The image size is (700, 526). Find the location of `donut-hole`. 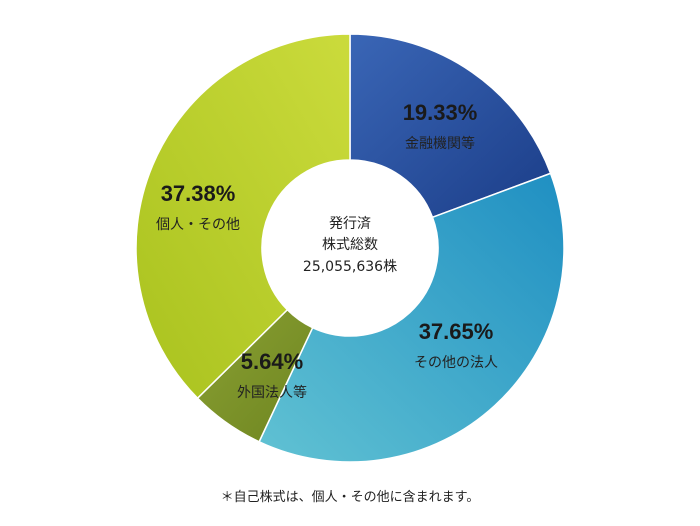

donut-hole is located at coordinates (350, 248).